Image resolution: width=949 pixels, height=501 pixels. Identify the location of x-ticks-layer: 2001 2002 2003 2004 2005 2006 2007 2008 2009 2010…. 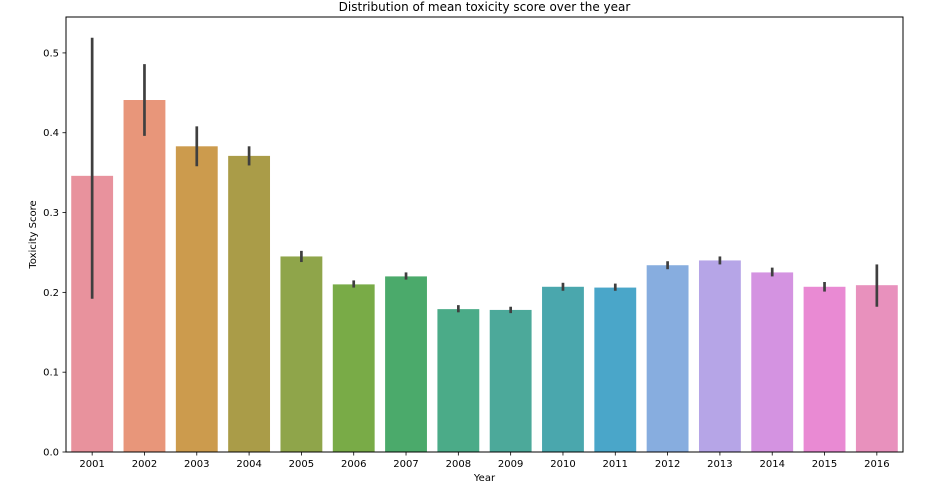
(484, 461).